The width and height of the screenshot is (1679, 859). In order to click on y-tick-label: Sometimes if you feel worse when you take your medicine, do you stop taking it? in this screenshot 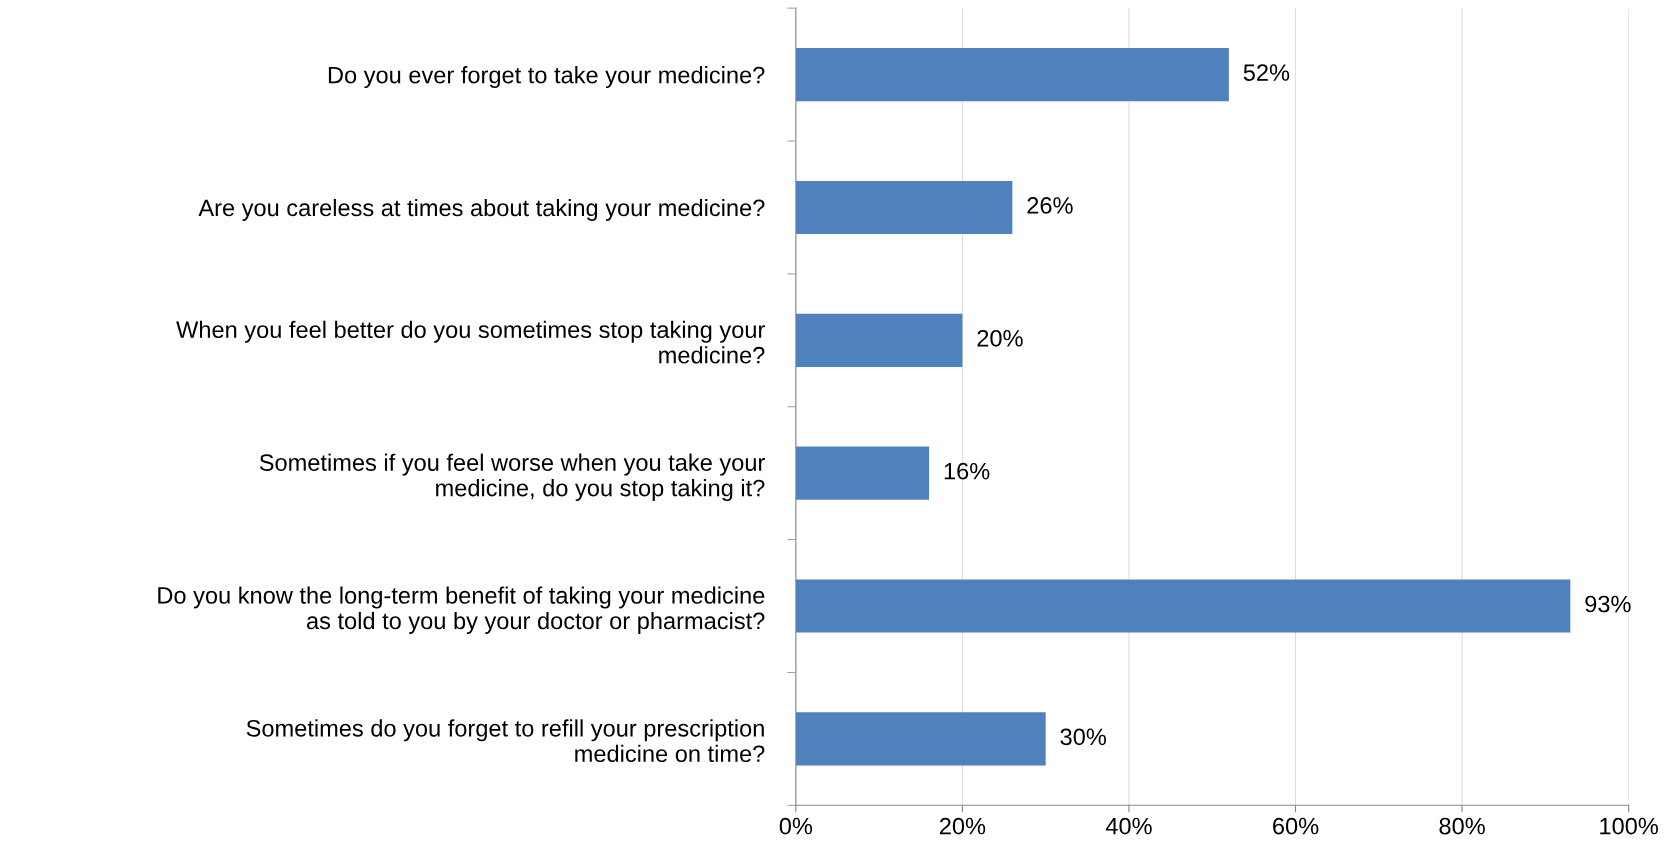, I will do `click(512, 477)`.